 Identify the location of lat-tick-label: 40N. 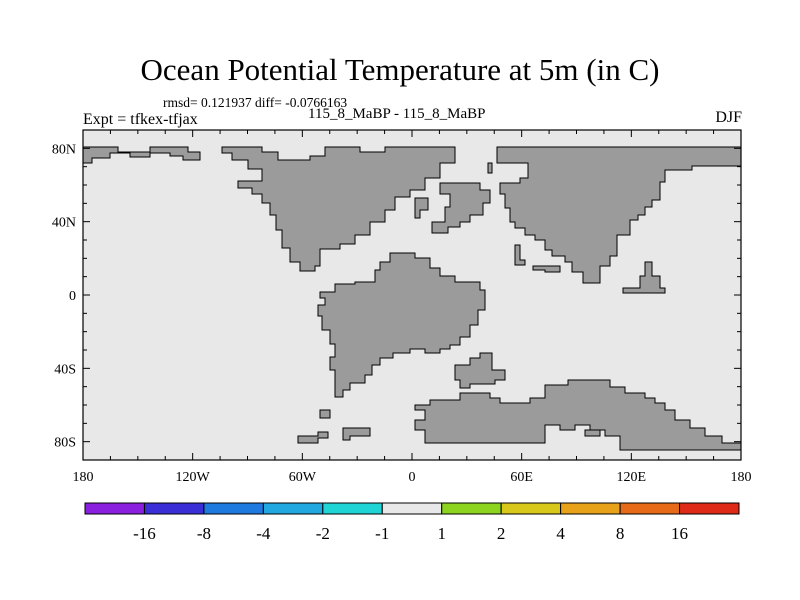
(64, 223).